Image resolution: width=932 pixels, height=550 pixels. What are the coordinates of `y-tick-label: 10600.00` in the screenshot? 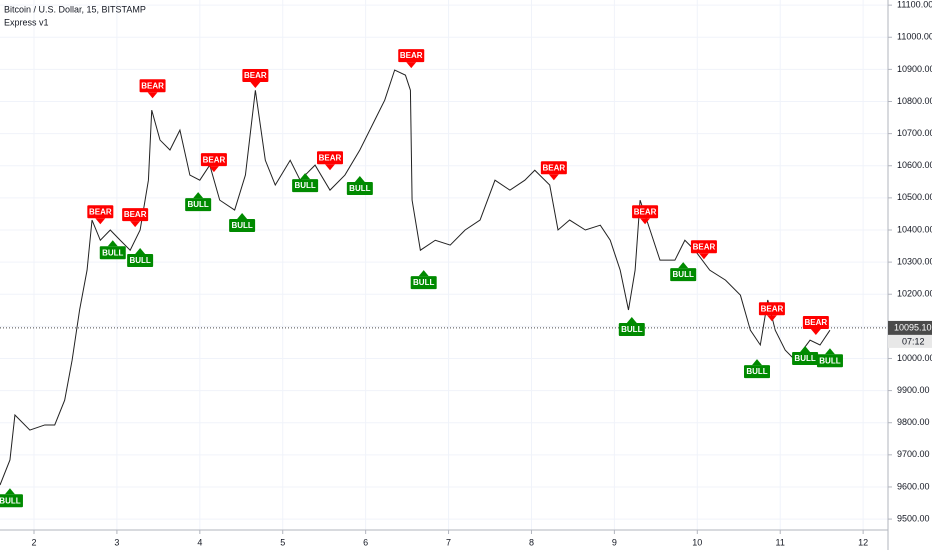 It's located at (914, 165).